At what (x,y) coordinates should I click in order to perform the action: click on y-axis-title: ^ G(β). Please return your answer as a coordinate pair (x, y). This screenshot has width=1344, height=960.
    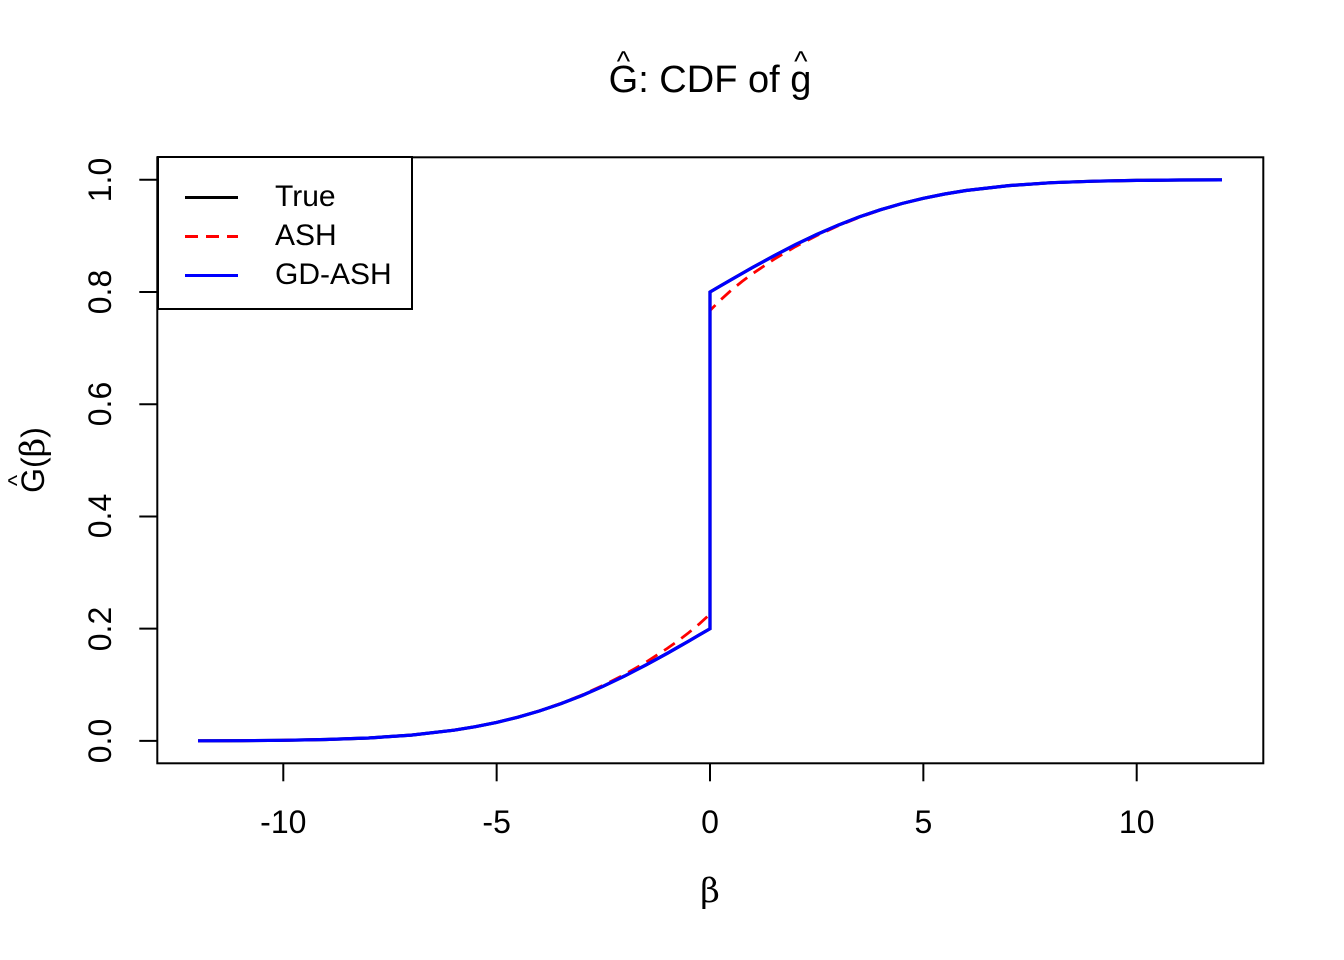
    Looking at the image, I should click on (28, 460).